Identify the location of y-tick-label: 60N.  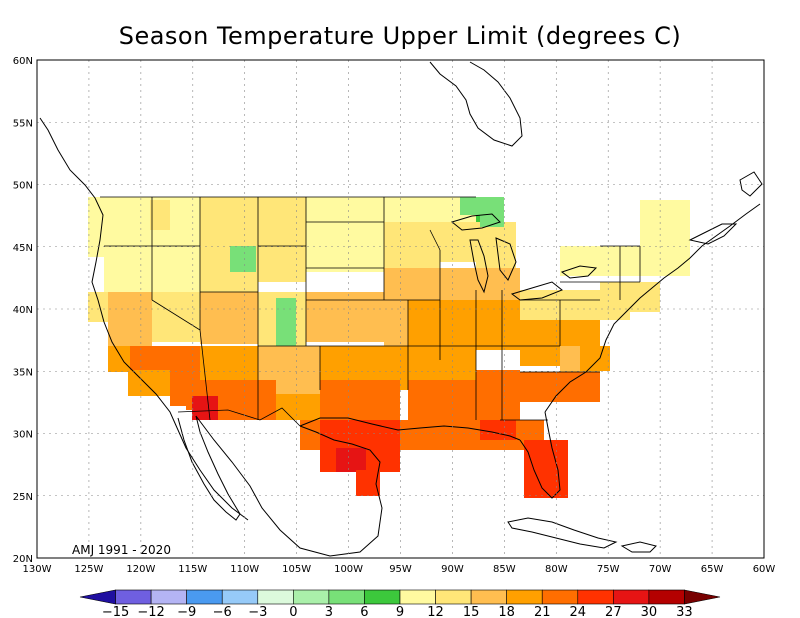
(23, 61).